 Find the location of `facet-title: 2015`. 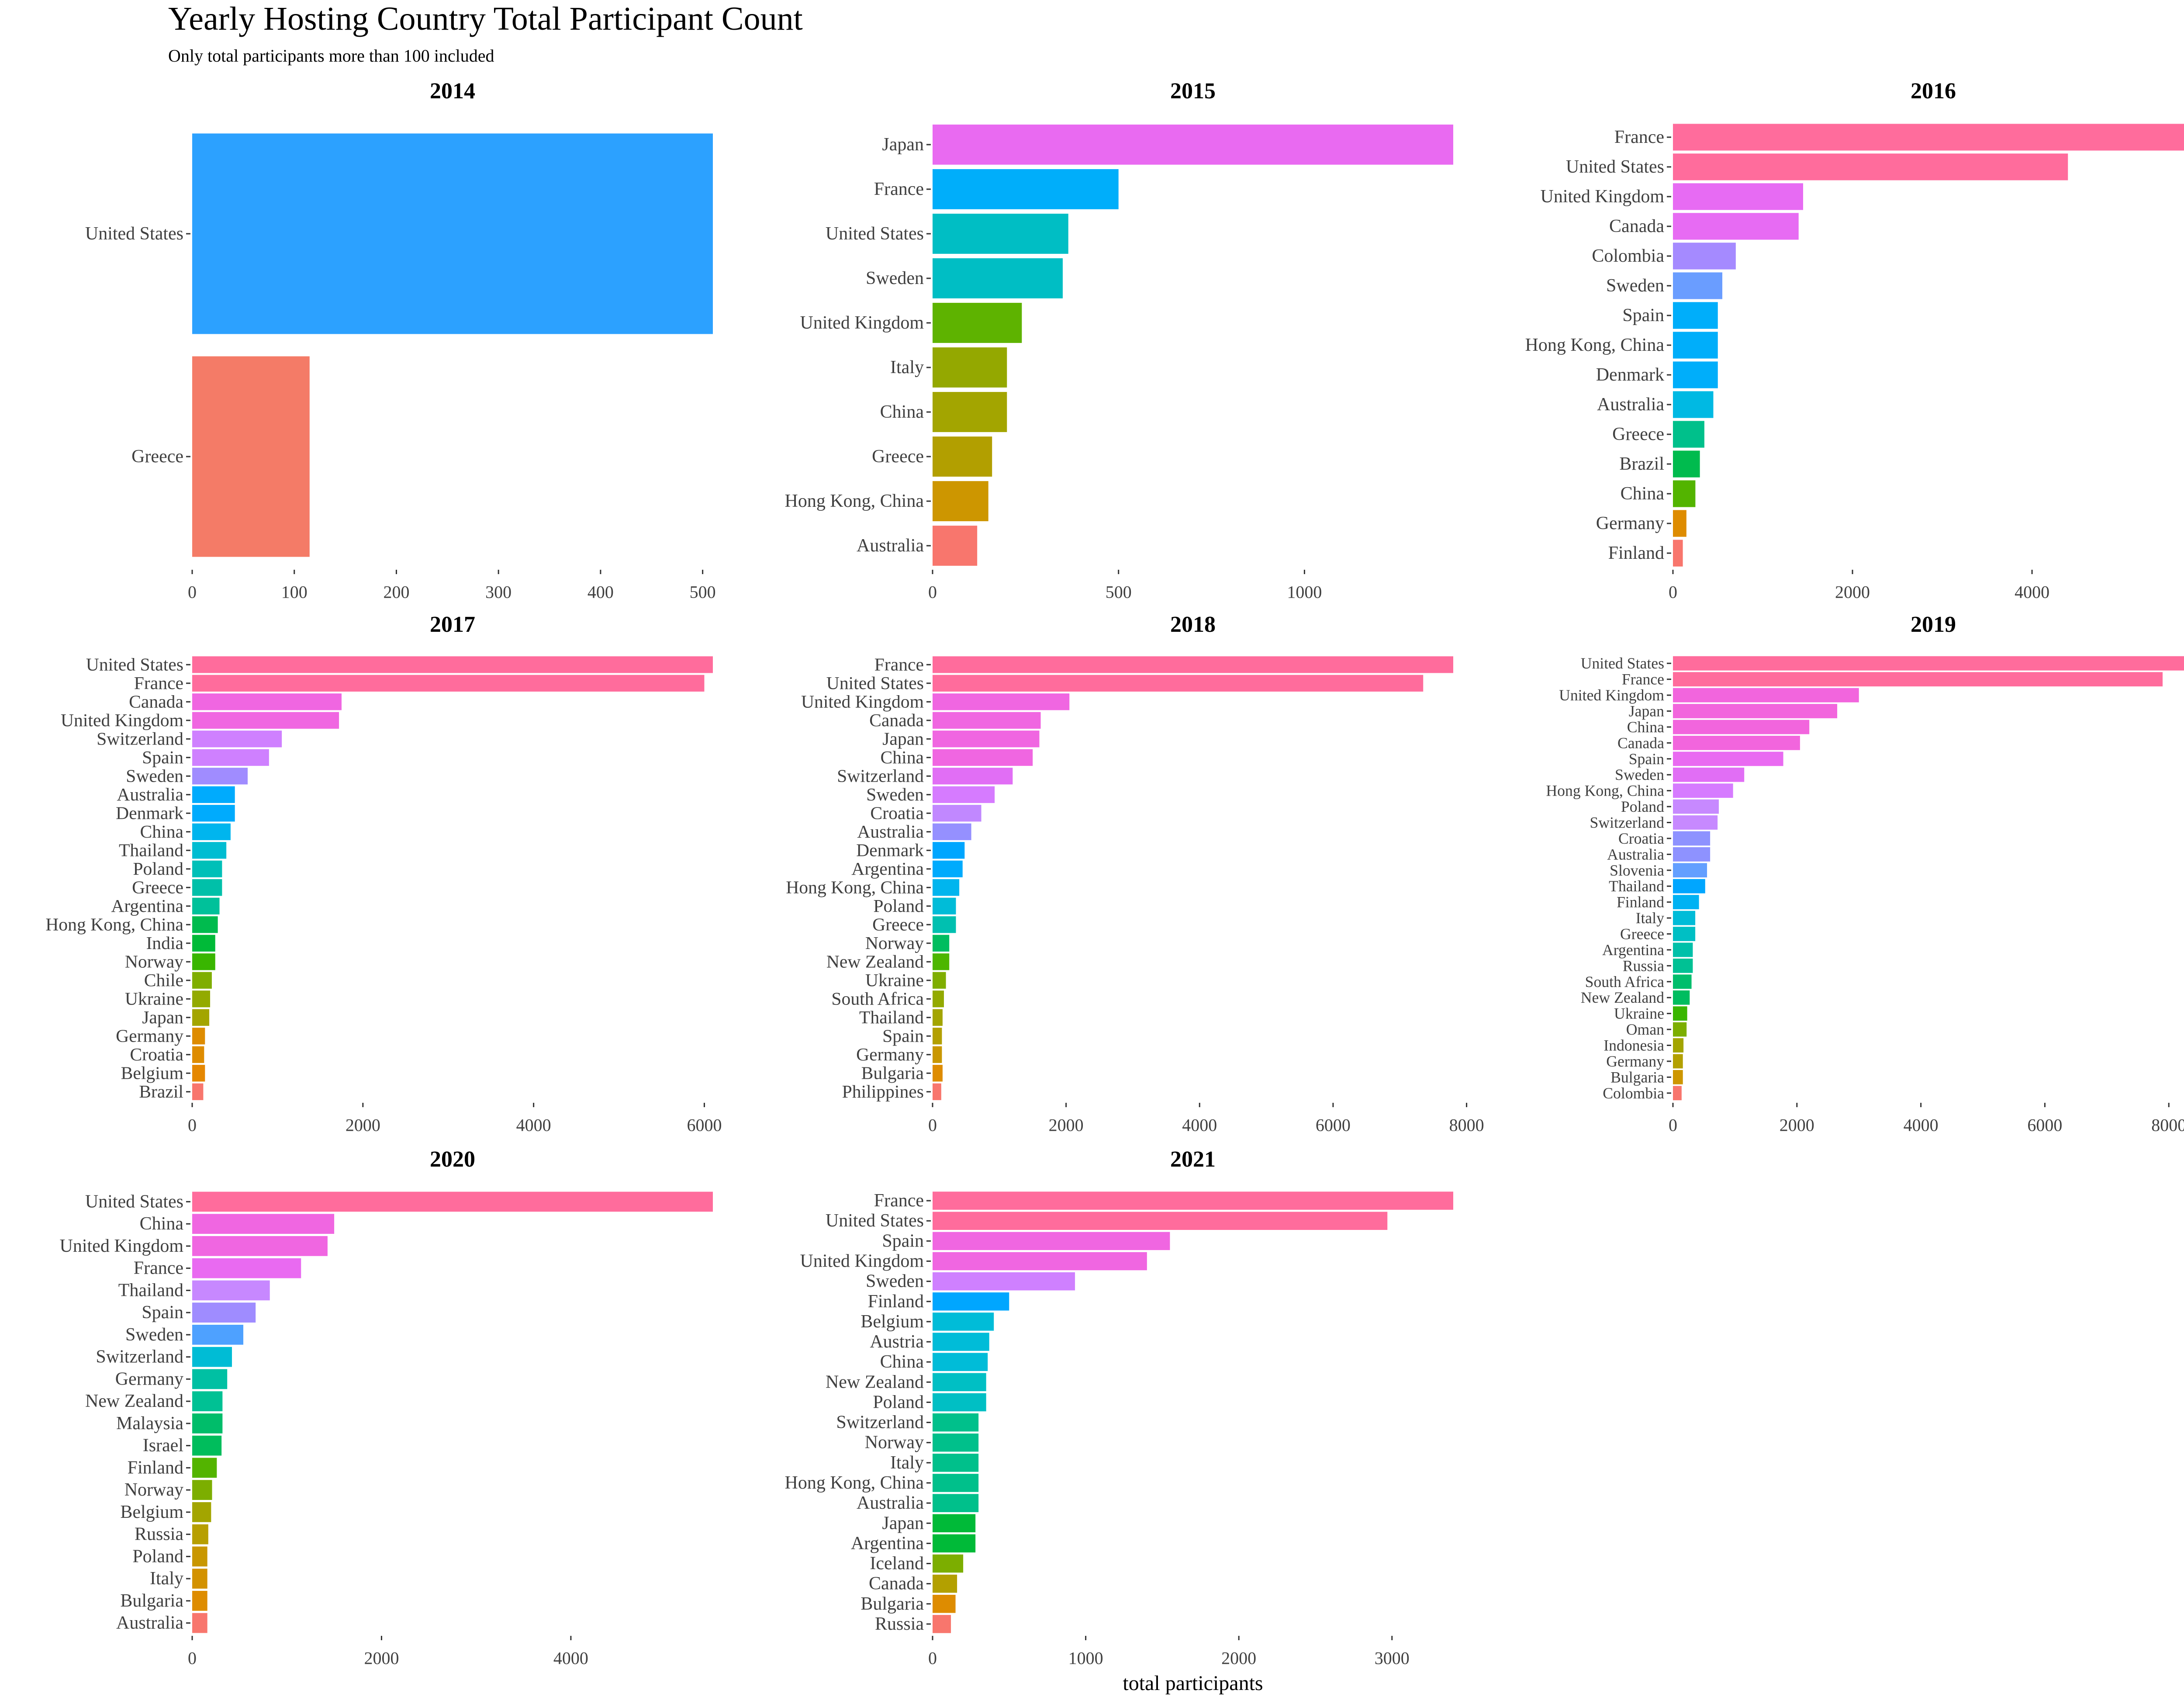

facet-title: 2015 is located at coordinates (1193, 91).